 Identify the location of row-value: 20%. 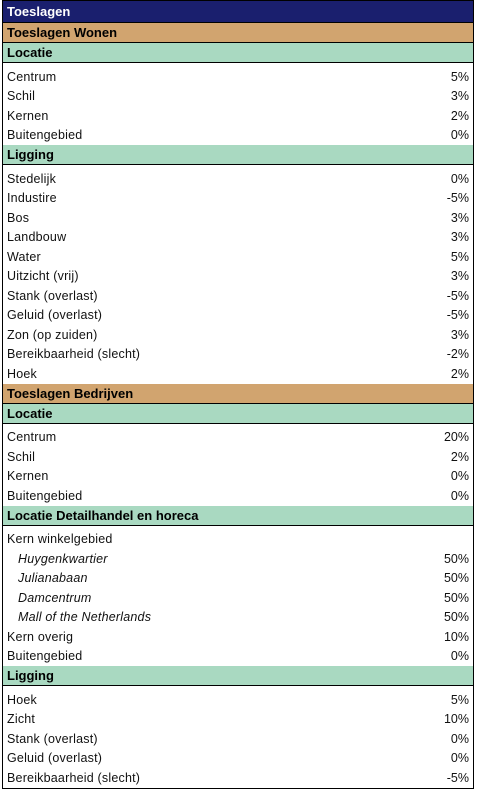
(456, 437).